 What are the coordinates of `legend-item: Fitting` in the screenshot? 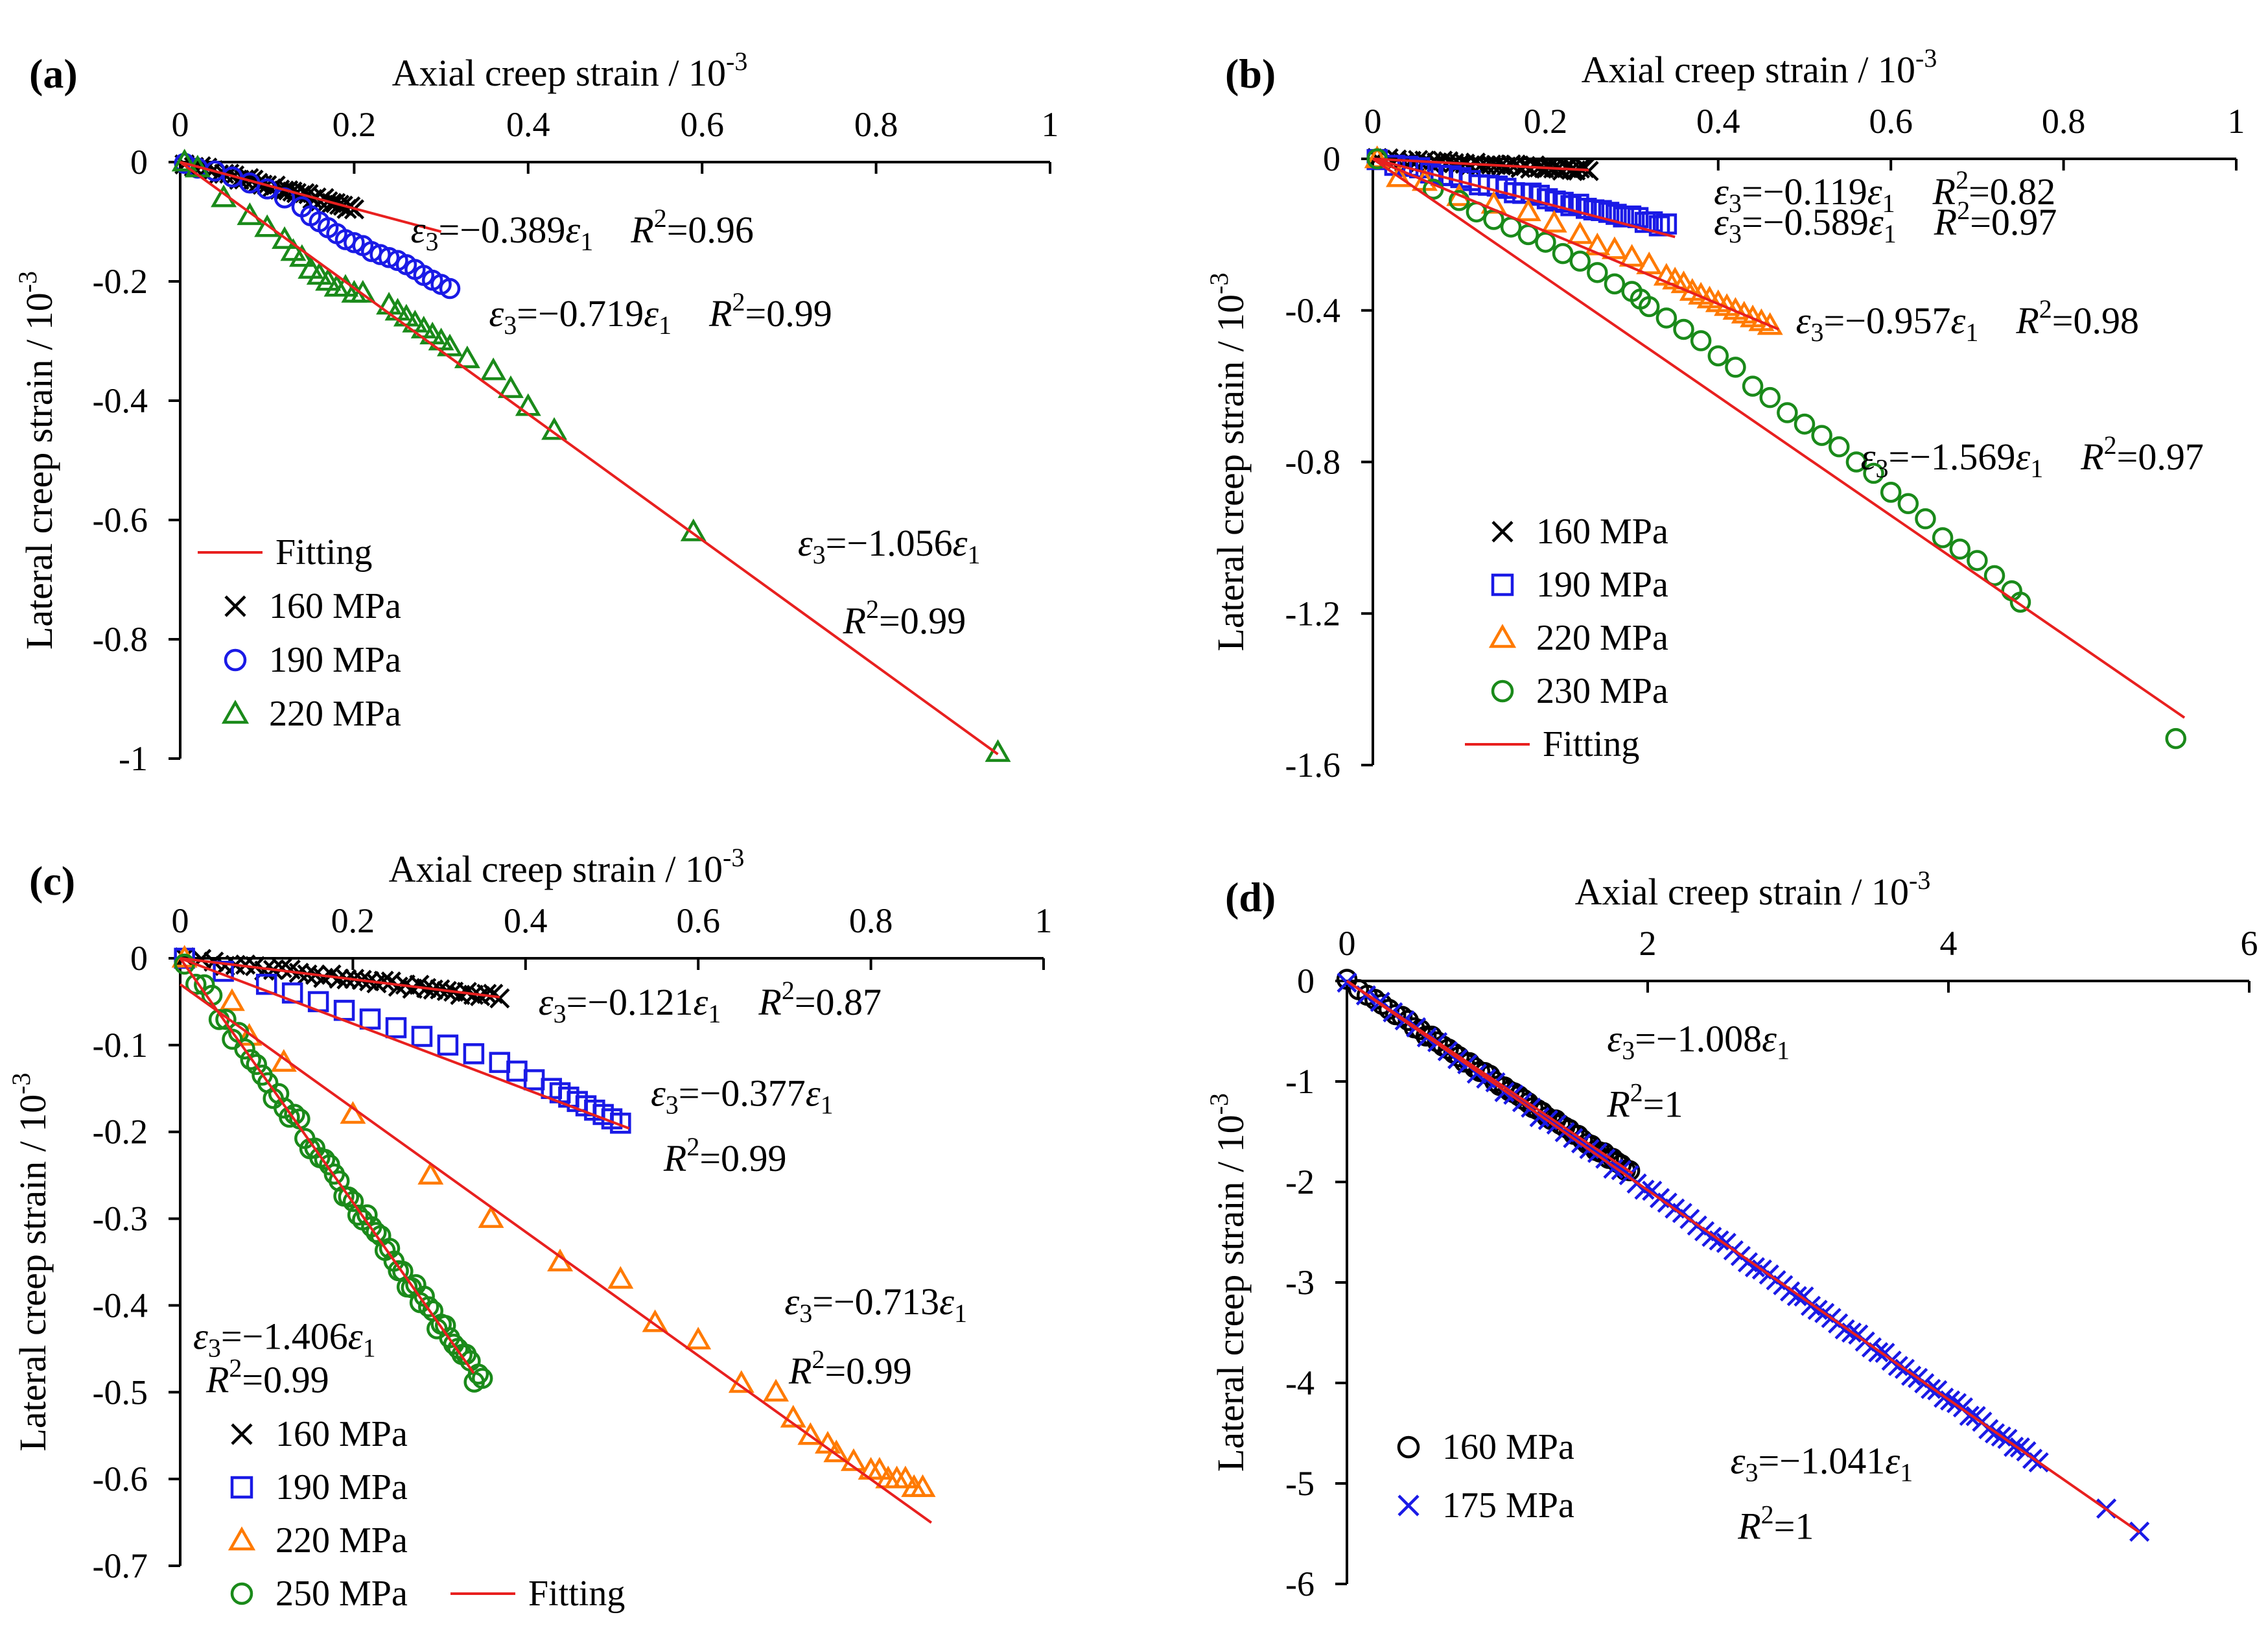 It's located at (285, 552).